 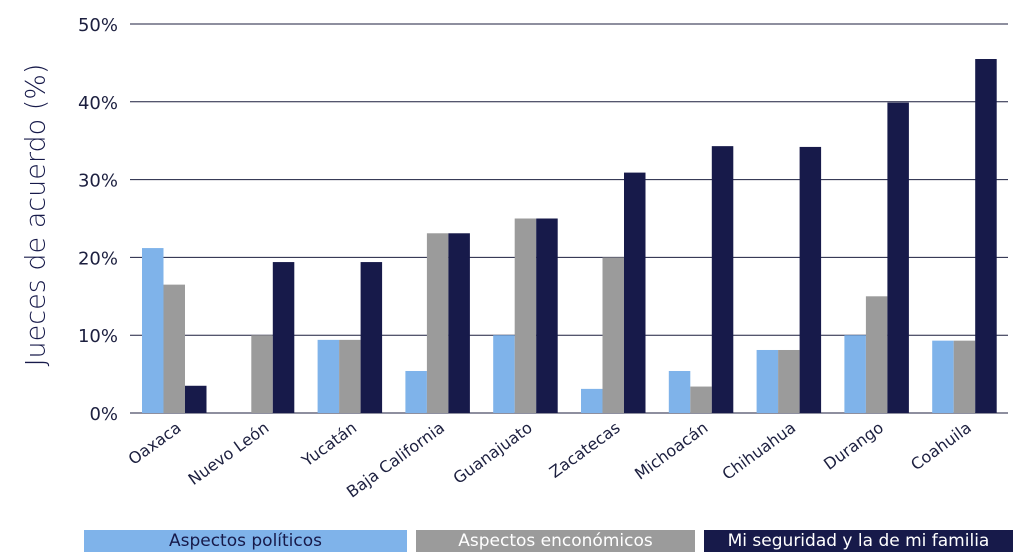 I want to click on x-tick-label: Coahuila, so click(x=941, y=446).